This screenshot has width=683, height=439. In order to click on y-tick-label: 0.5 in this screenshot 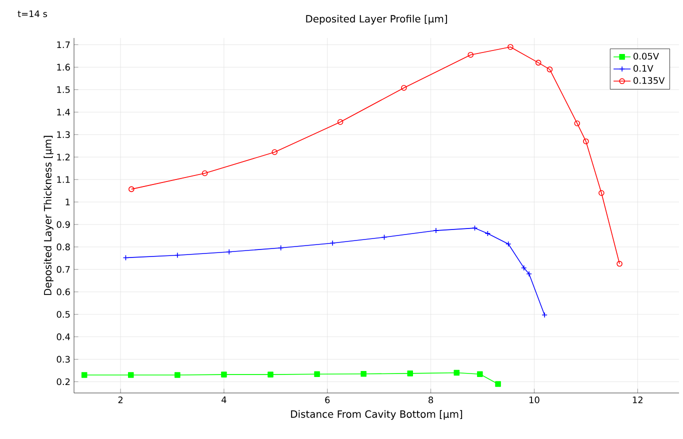, I will do `click(63, 314)`.